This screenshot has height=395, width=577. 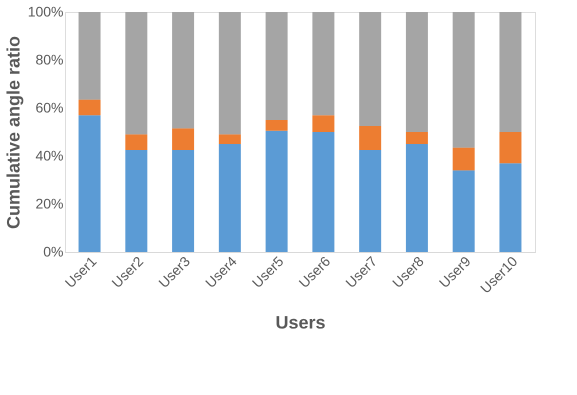 I want to click on y-tick-label: 40%, so click(x=49, y=156).